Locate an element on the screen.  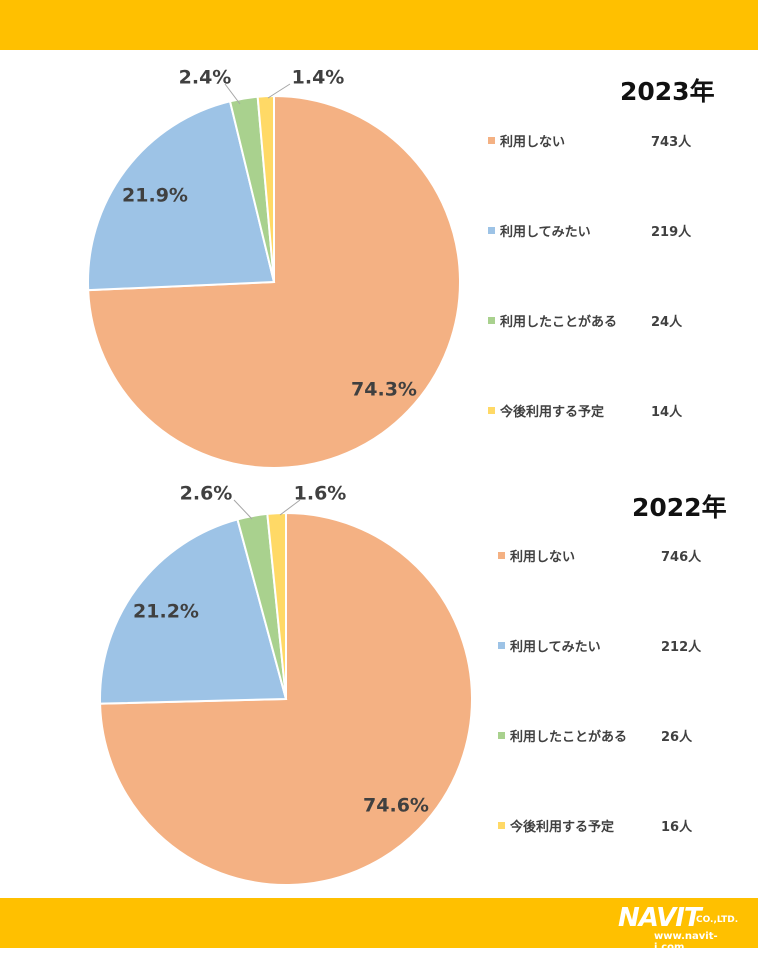
data-label-2: 2.4% is located at coordinates (205, 78).